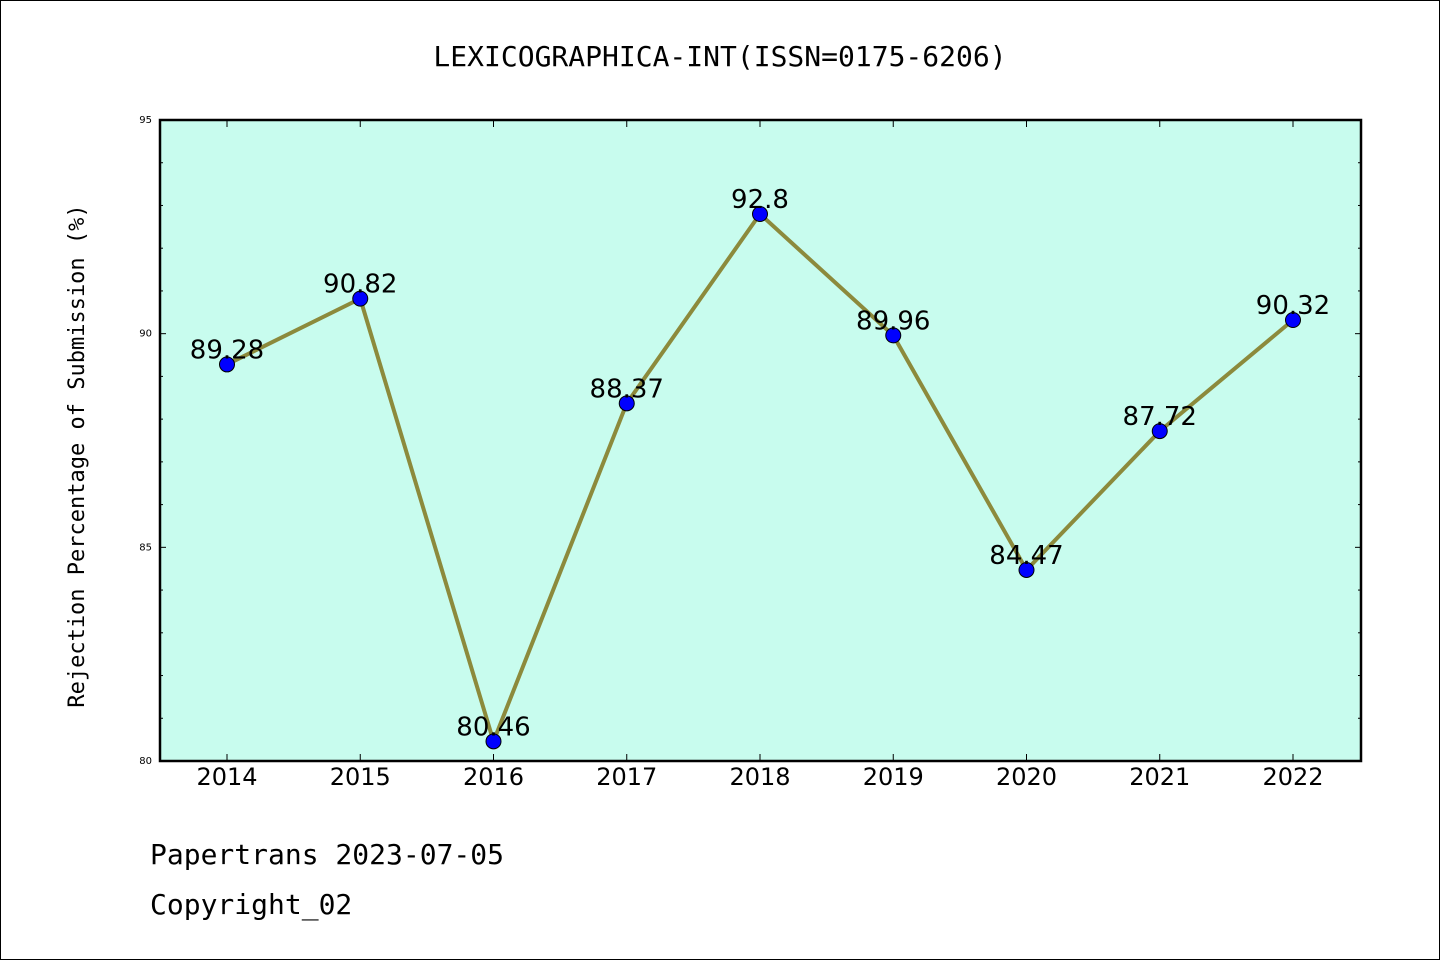 This screenshot has width=1440, height=960. What do you see at coordinates (360, 777) in the screenshot?
I see `x-tick-label: 2015` at bounding box center [360, 777].